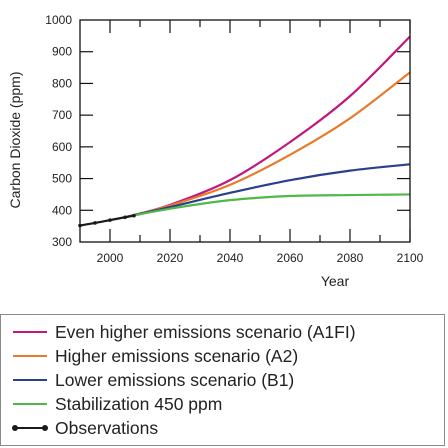 The width and height of the screenshot is (448, 448). I want to click on legend-item-even-higher-emissions-scenario-a1fi: Even higher emissions scenario (A1FI), so click(222, 332).